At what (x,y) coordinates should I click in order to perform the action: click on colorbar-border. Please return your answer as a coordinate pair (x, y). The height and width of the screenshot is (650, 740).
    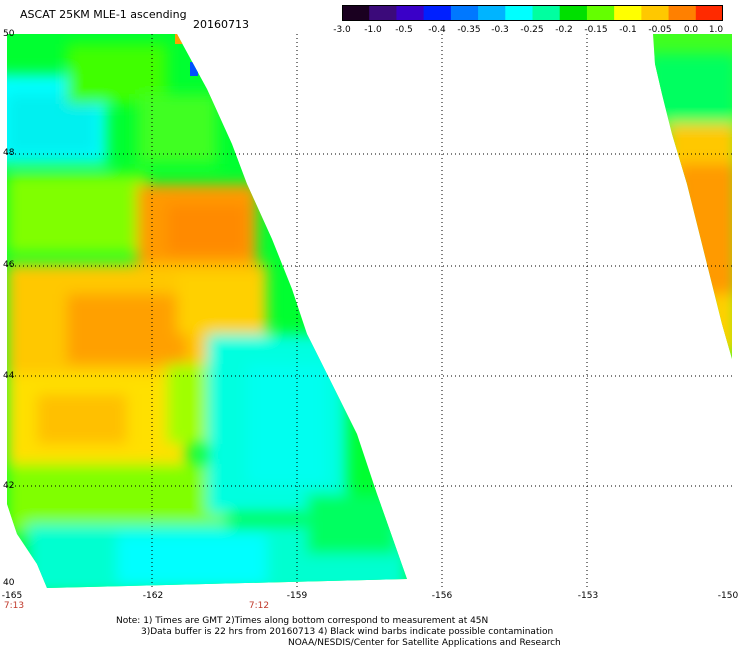
    Looking at the image, I should click on (532, 13).